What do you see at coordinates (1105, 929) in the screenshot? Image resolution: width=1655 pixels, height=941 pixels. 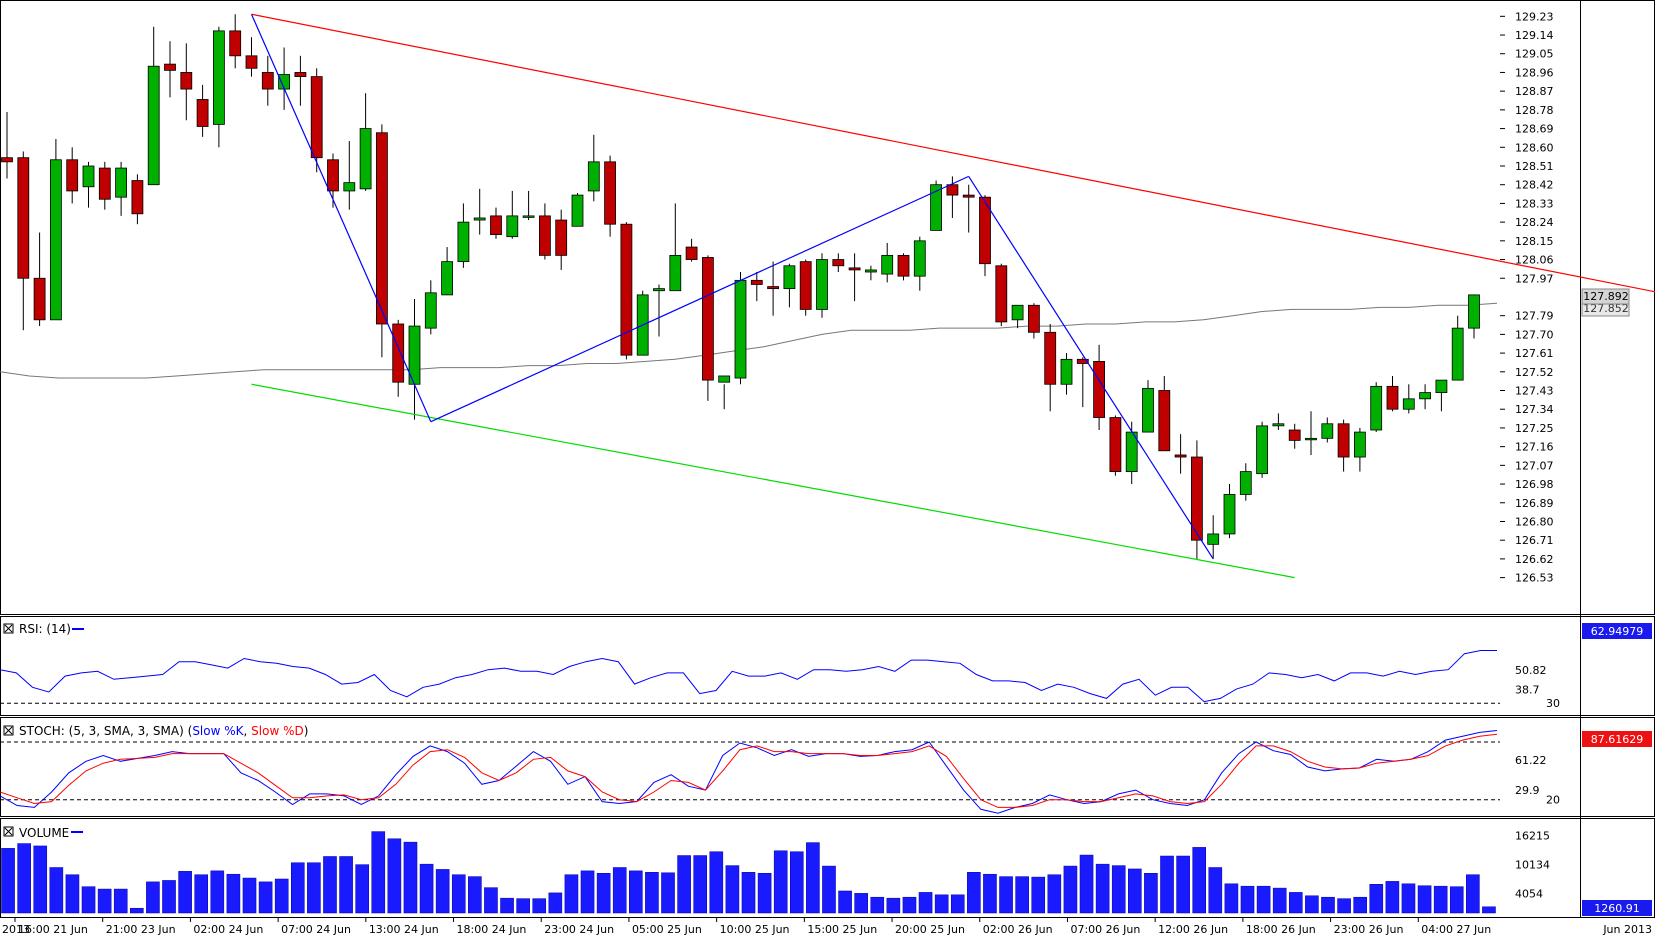 I see `x-axis-tick-label: 07:00 26 Jun` at bounding box center [1105, 929].